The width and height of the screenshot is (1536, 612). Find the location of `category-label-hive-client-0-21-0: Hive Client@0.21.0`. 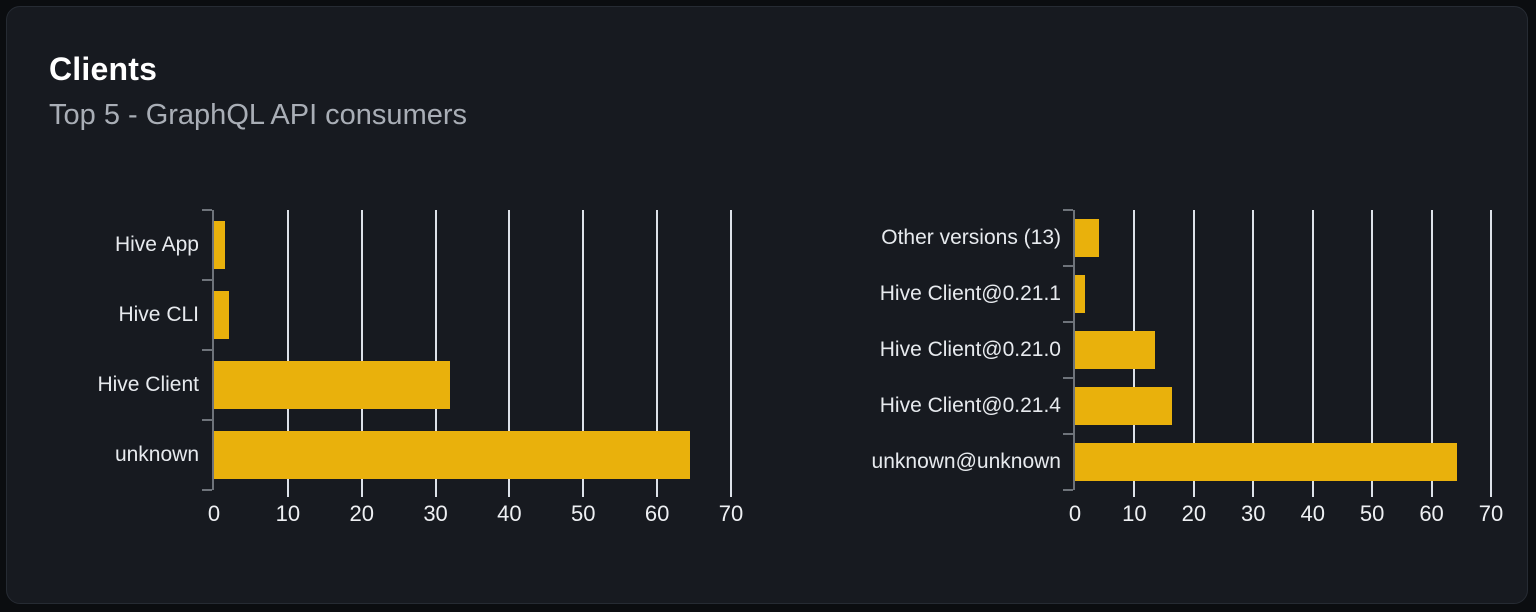

category-label-hive-client-0-21-0: Hive Client@0.21.0 is located at coordinates (970, 349).